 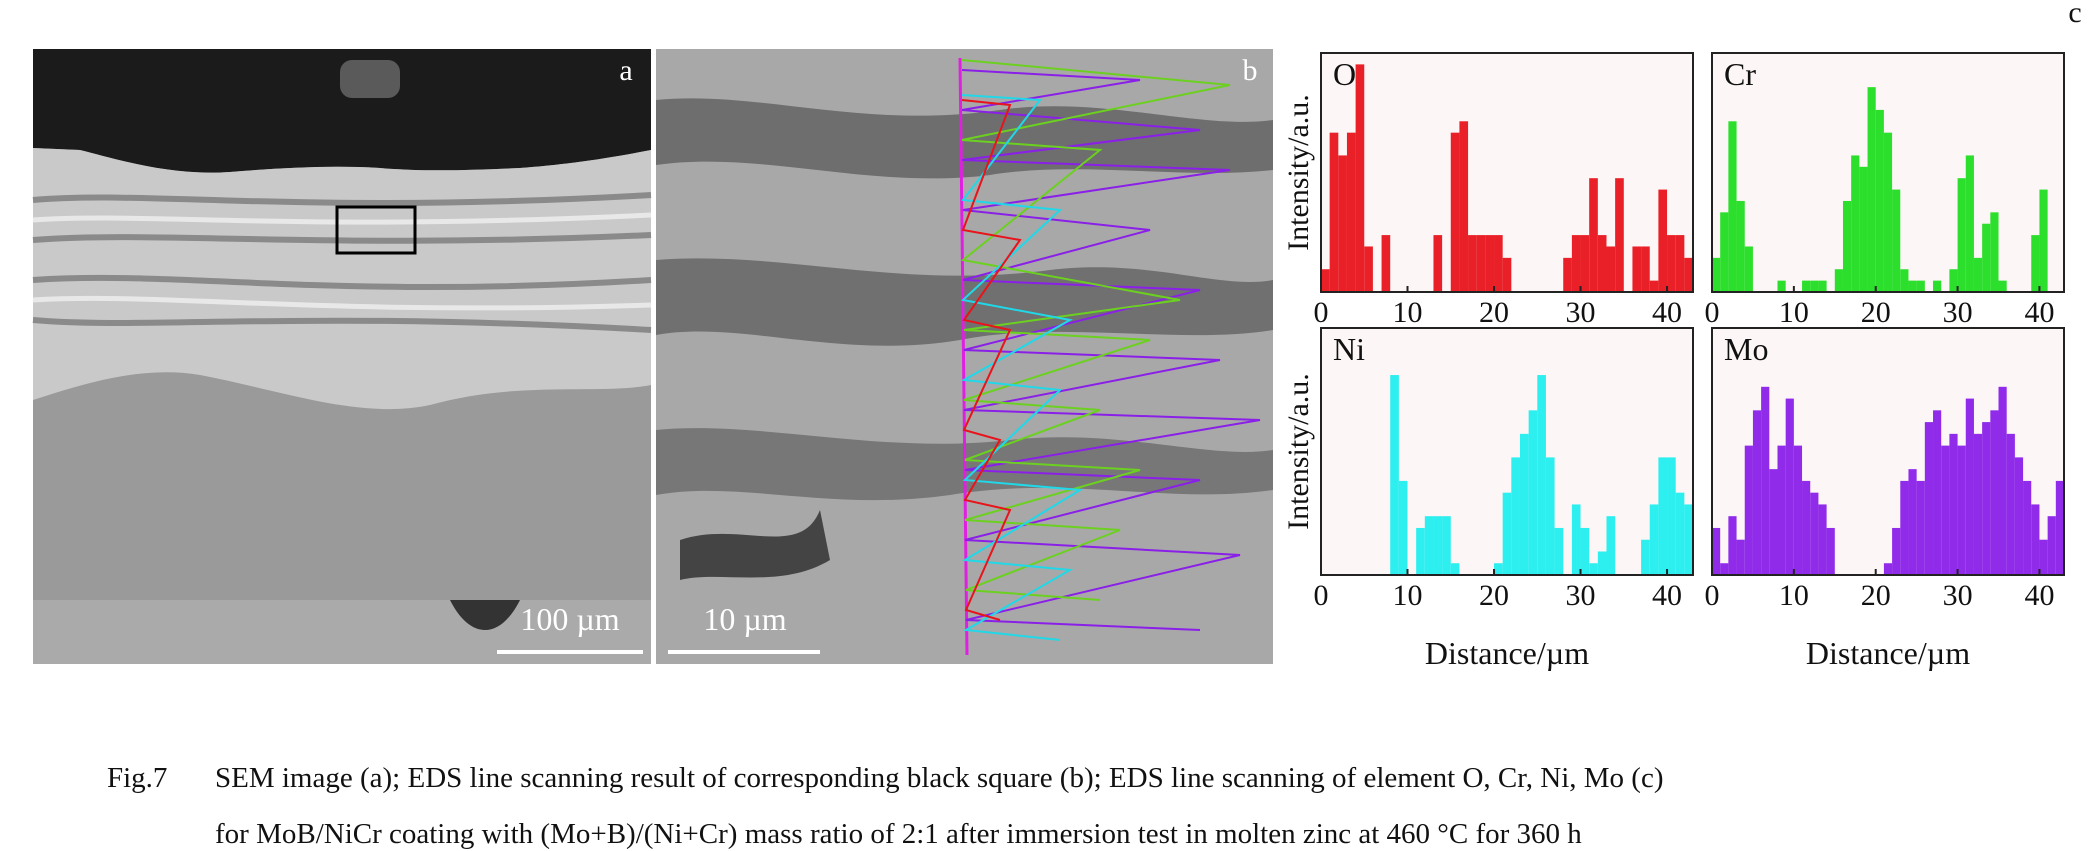 I want to click on x-axis-label: Distance/µm, so click(x=1888, y=653).